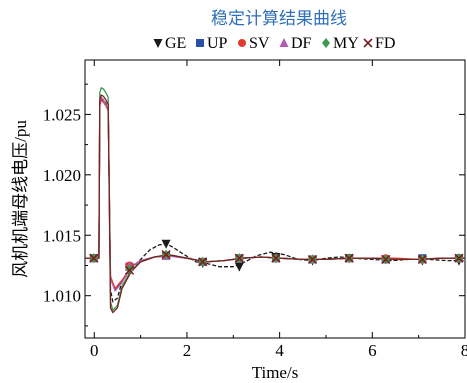 Image resolution: width=467 pixels, height=383 pixels. I want to click on legend-item-up: UP, so click(212, 43).